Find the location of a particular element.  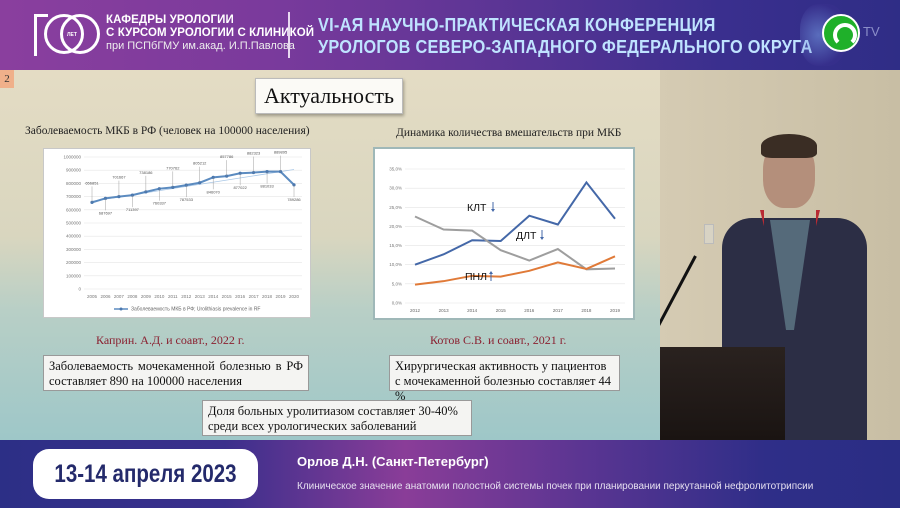

svg-text: КЛТ is located at coordinates (477, 208).